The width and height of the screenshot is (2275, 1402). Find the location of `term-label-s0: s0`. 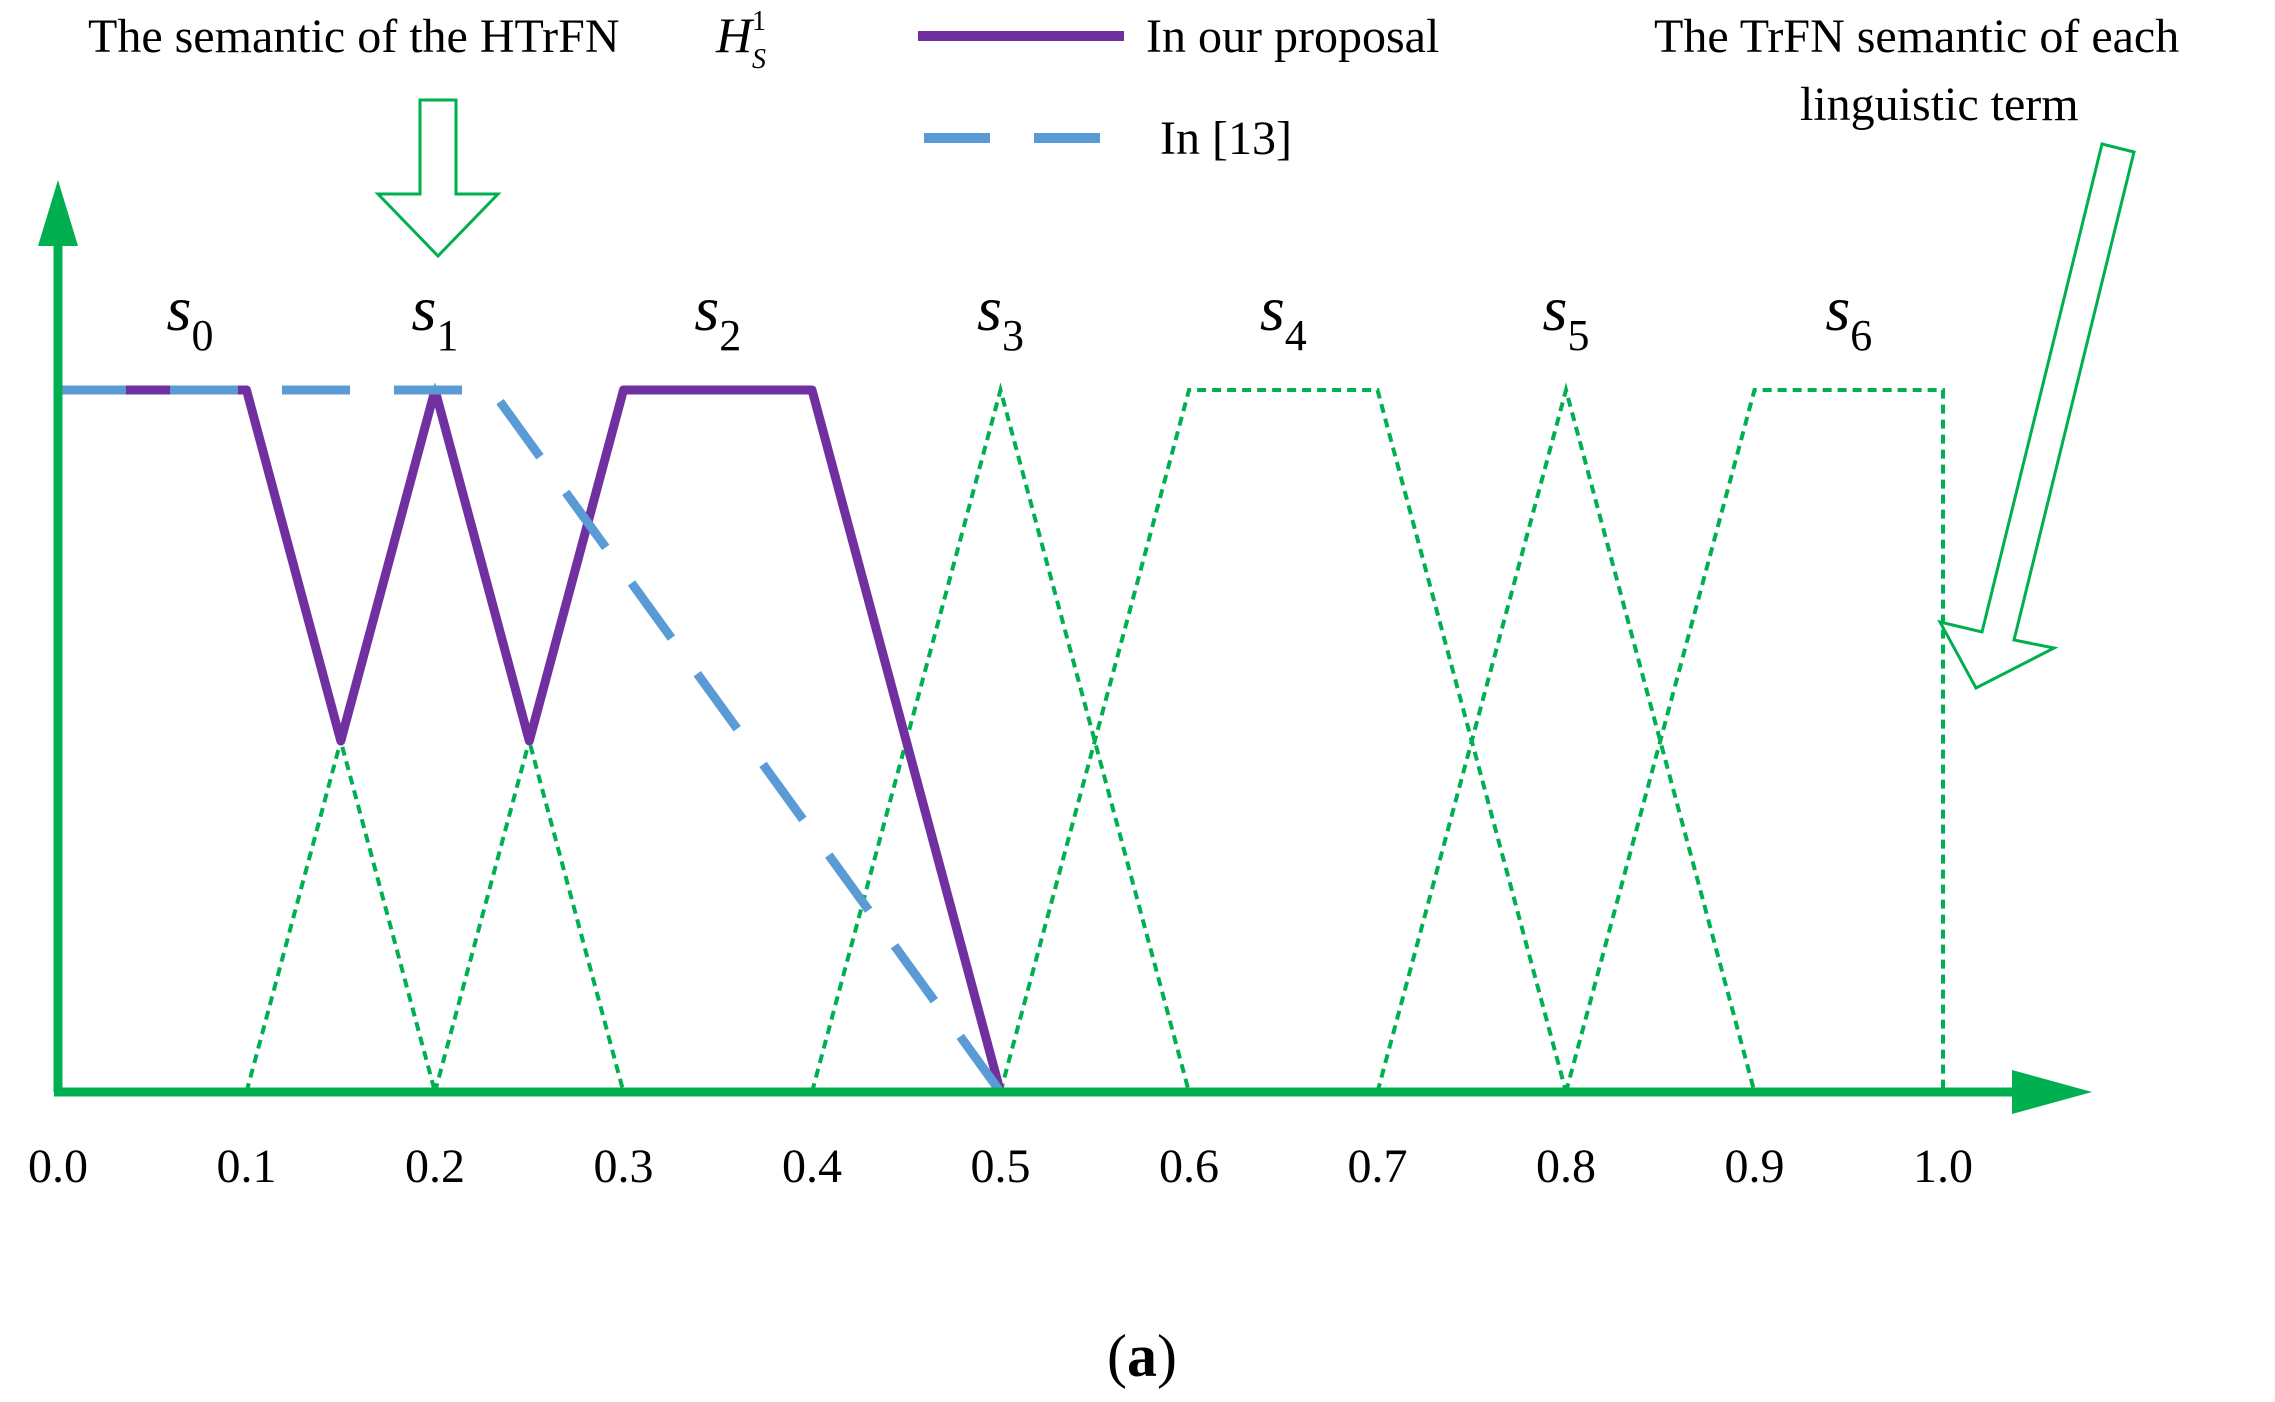

term-label-s0: s0 is located at coordinates (190, 316).